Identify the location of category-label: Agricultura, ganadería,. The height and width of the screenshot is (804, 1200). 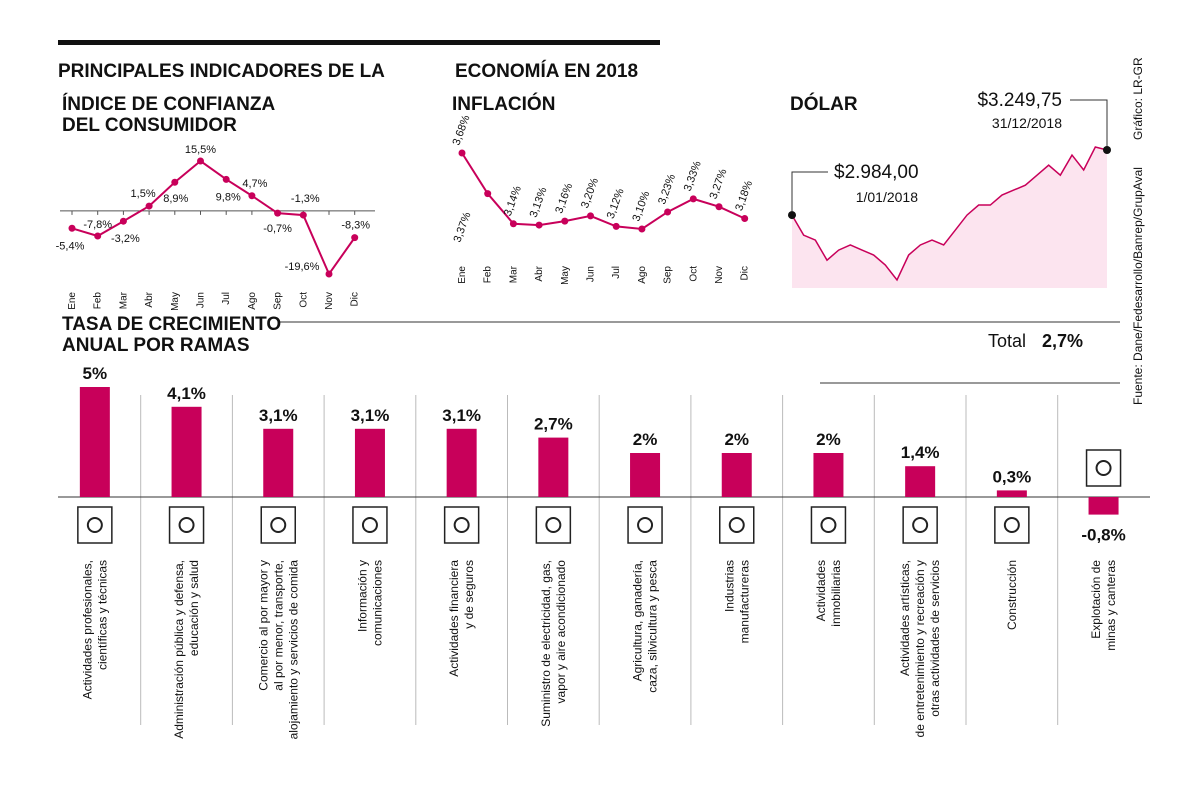
(638, 620).